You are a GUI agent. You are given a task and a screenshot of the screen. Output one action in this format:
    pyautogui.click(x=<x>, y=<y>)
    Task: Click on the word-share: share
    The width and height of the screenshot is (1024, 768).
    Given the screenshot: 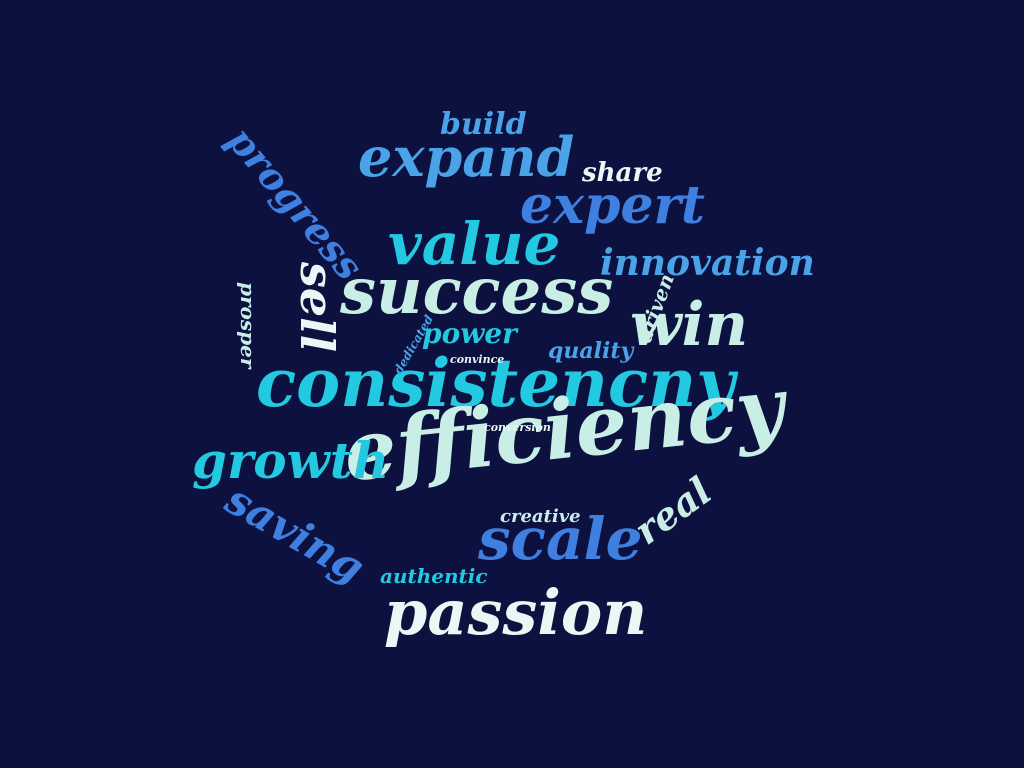 What is the action you would take?
    pyautogui.click(x=622, y=173)
    